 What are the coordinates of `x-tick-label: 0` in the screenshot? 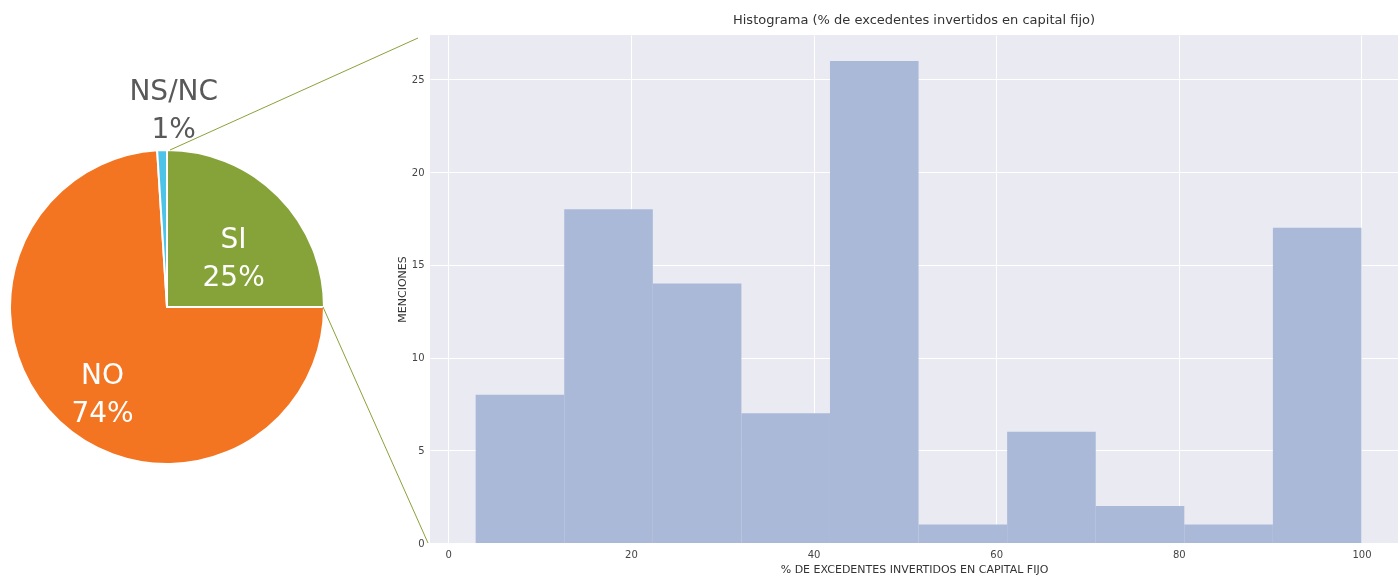 It's located at (448, 554).